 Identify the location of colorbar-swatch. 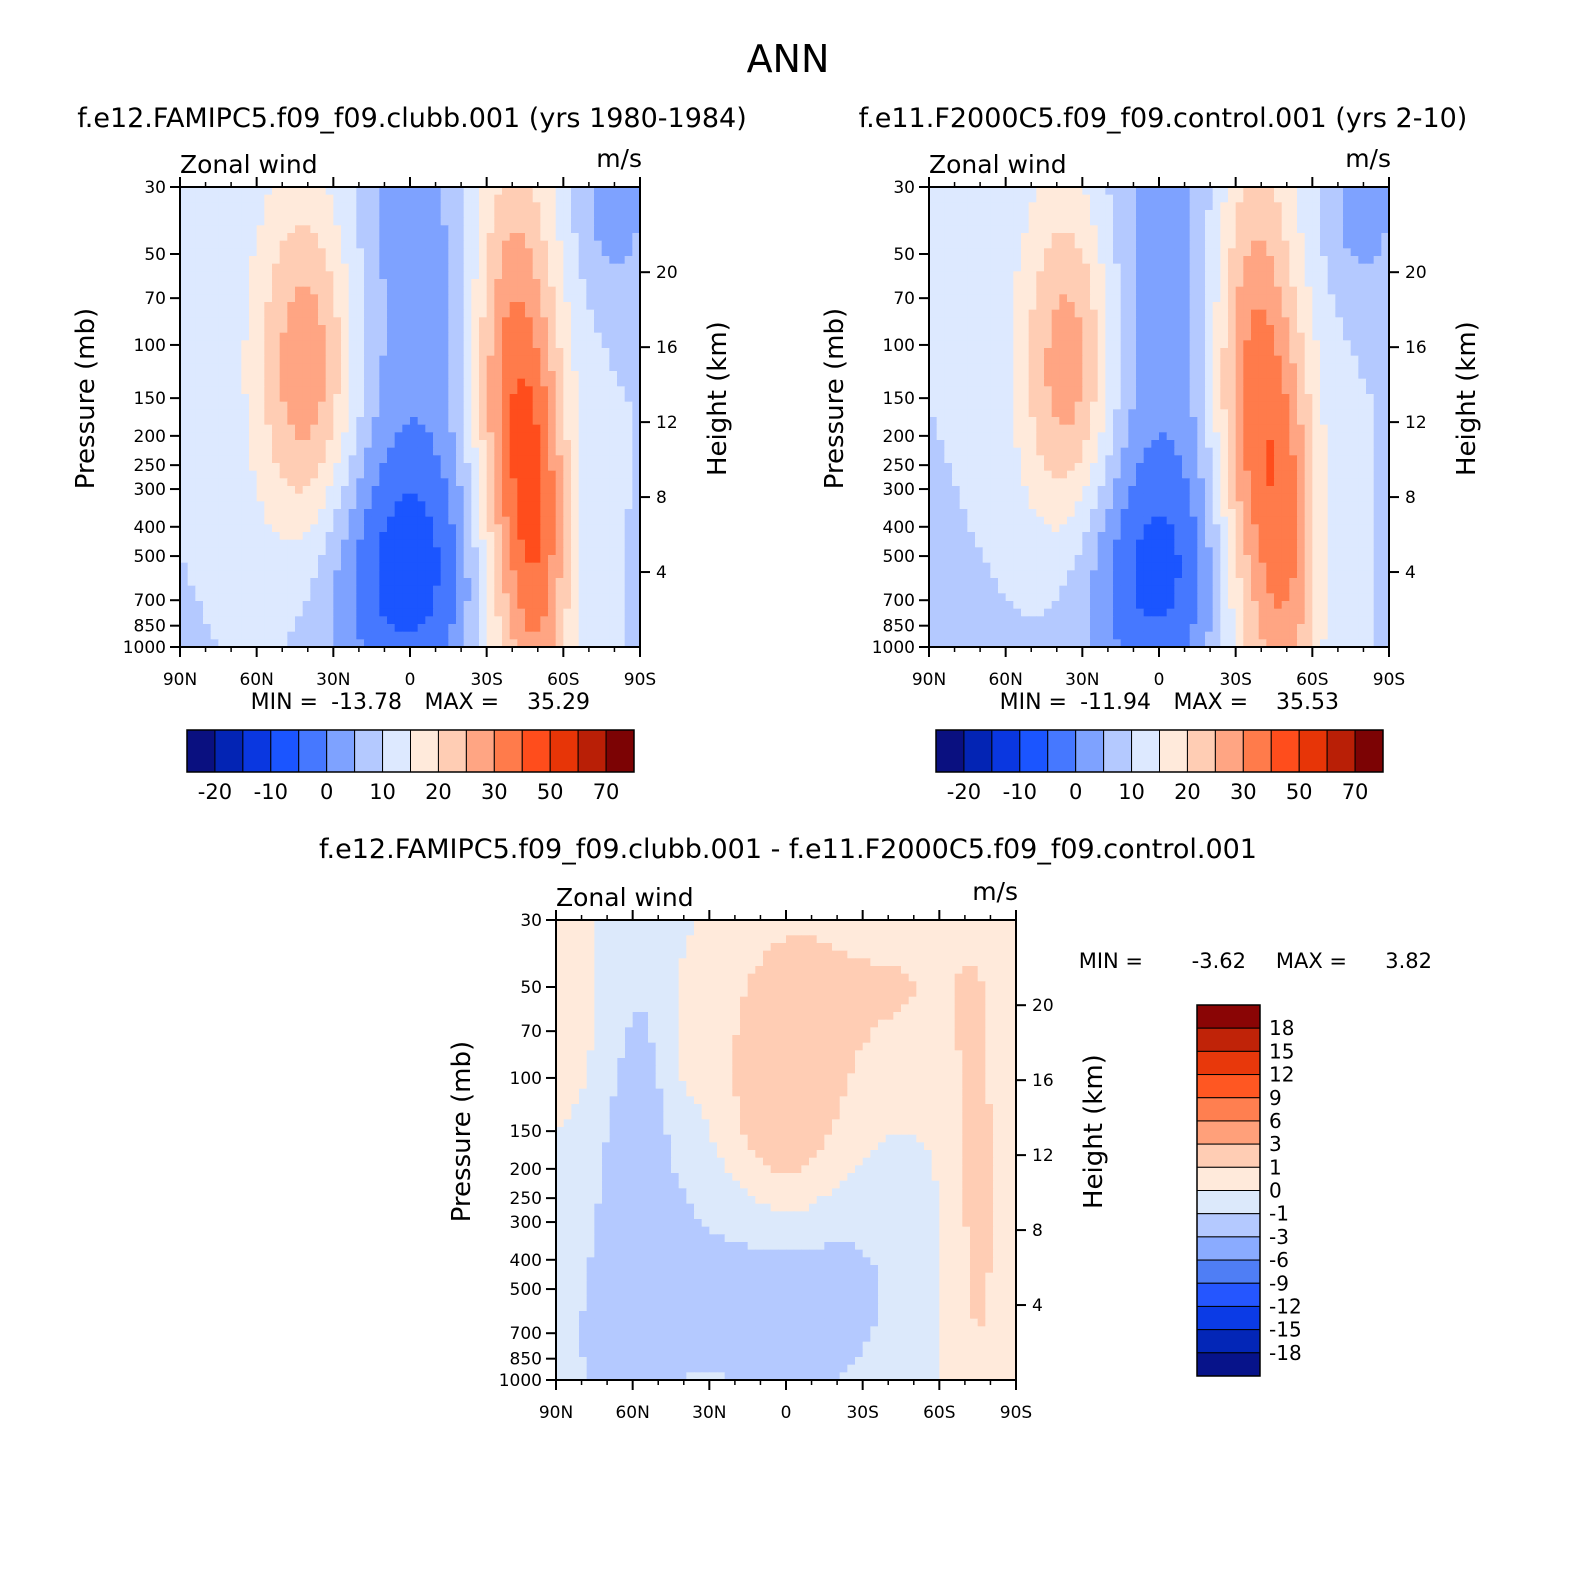
(257, 751).